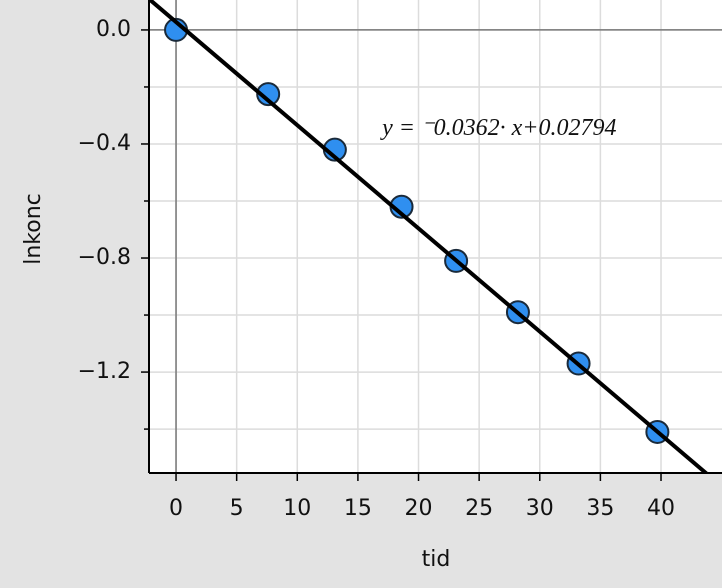  Describe the element at coordinates (419, 508) in the screenshot. I see `x-tick-label: 20` at that location.